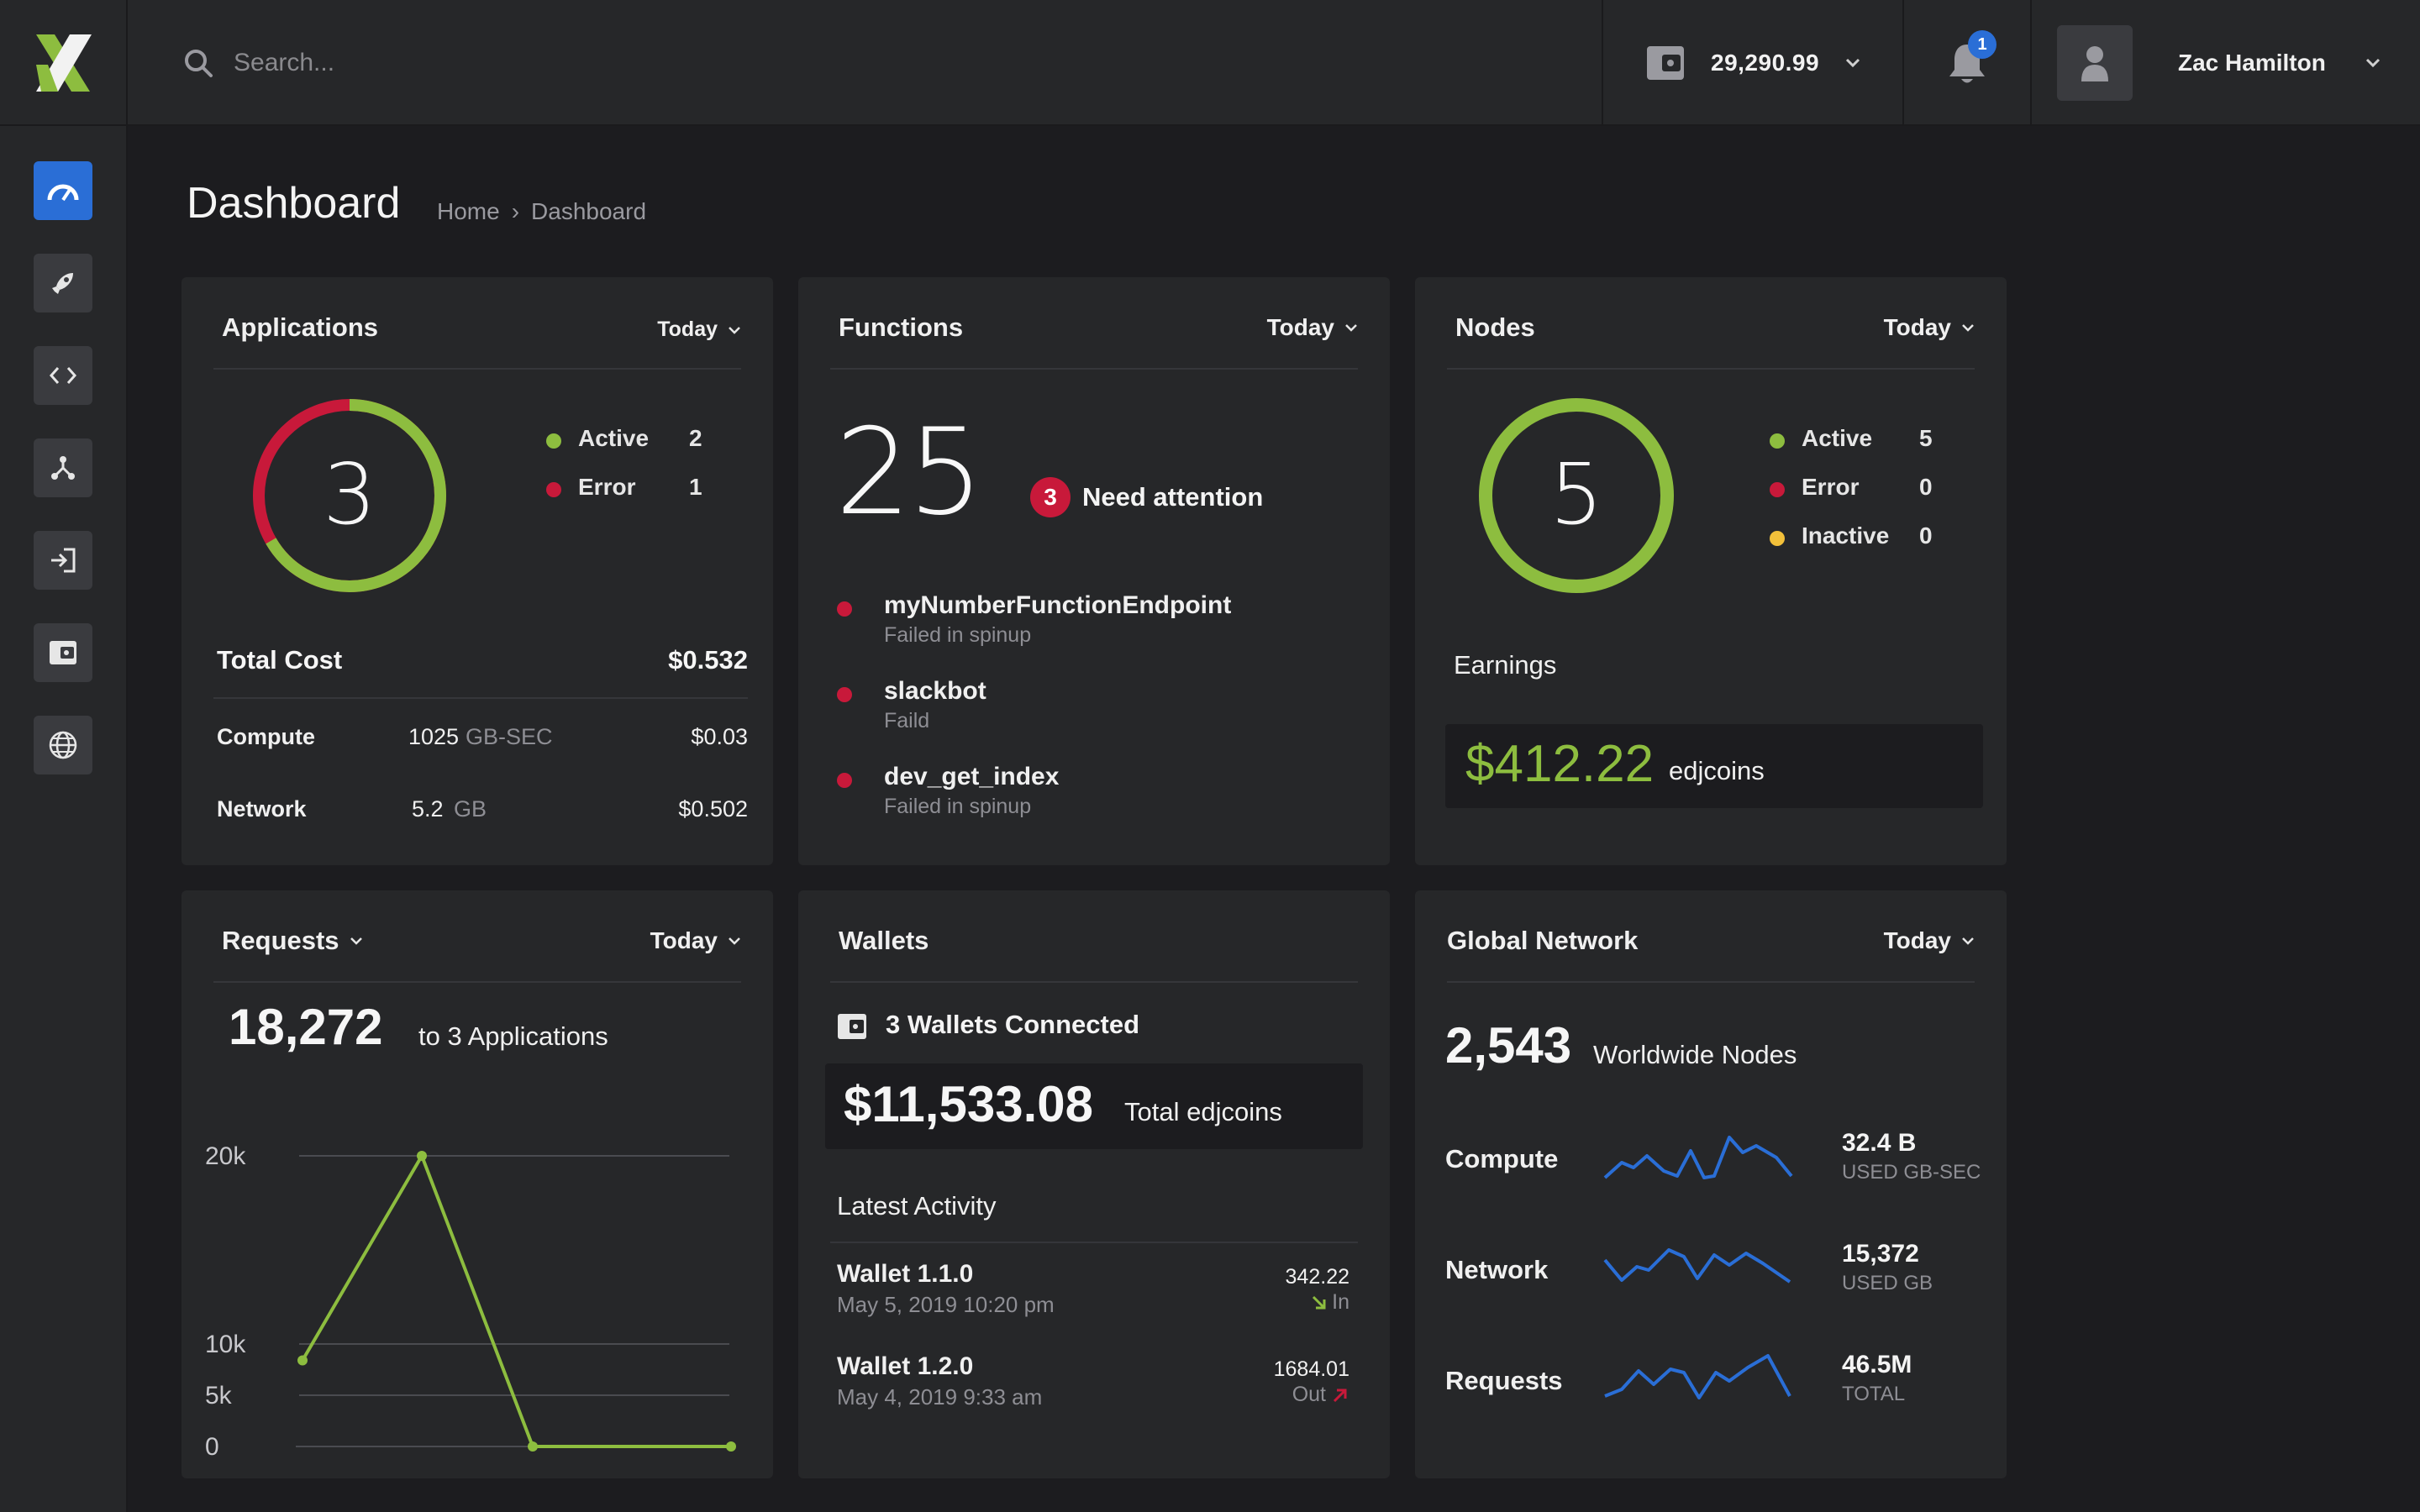  I want to click on sidebar-item-nodes, so click(63, 467).